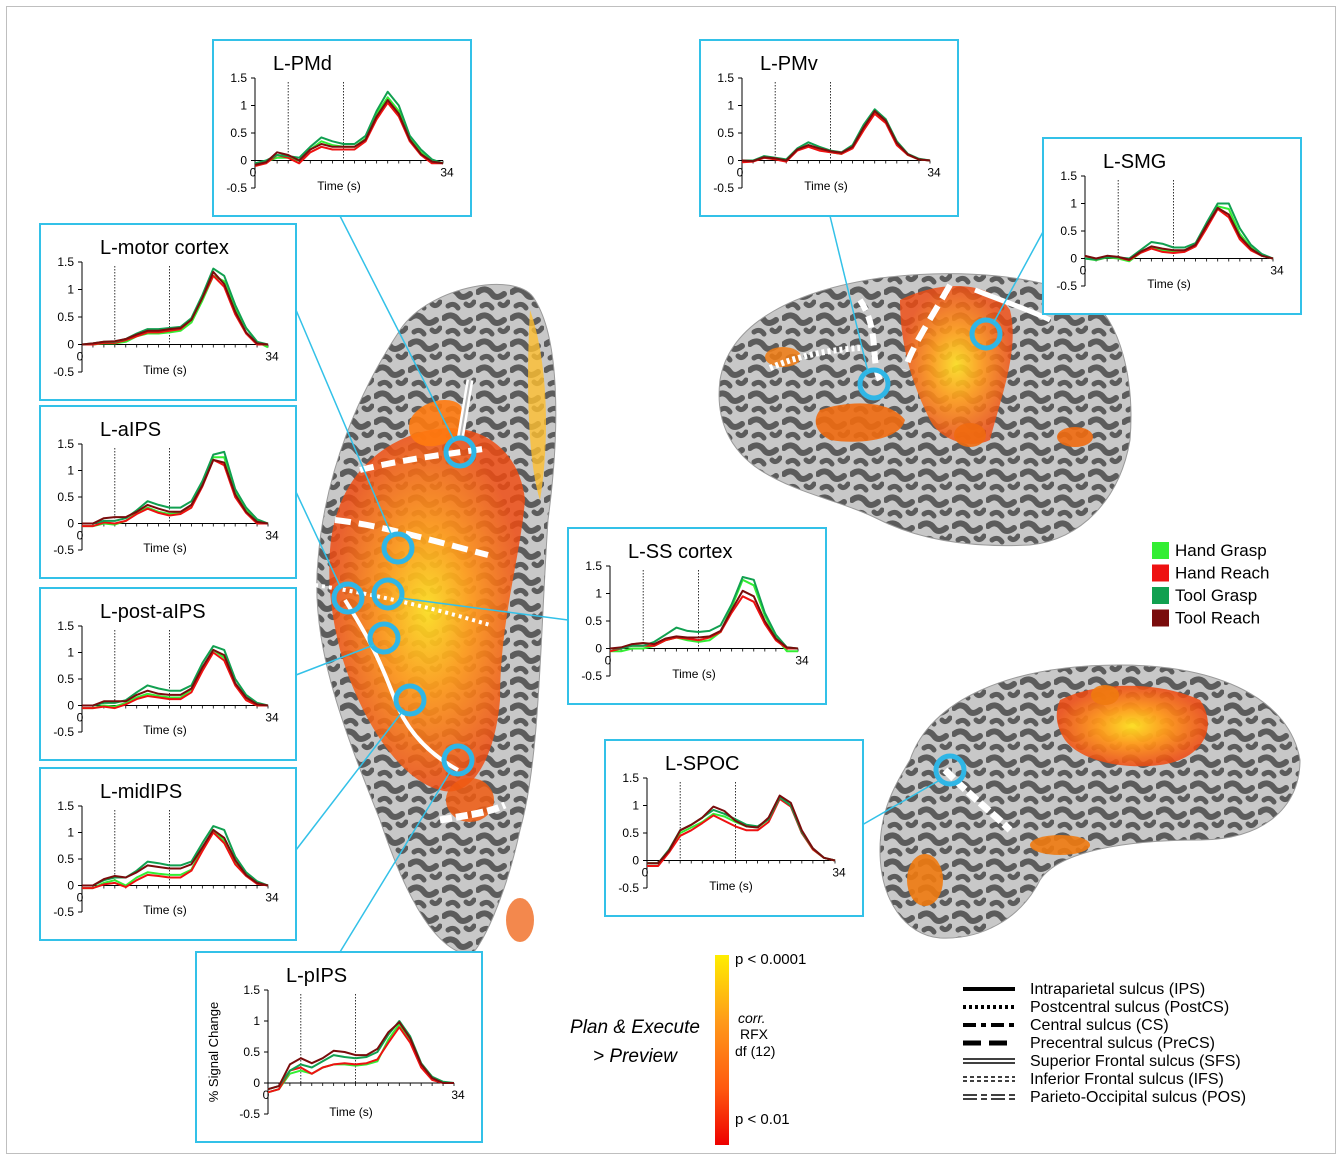  I want to click on y-axis-label: % Signal Change, so click(213, 1052).